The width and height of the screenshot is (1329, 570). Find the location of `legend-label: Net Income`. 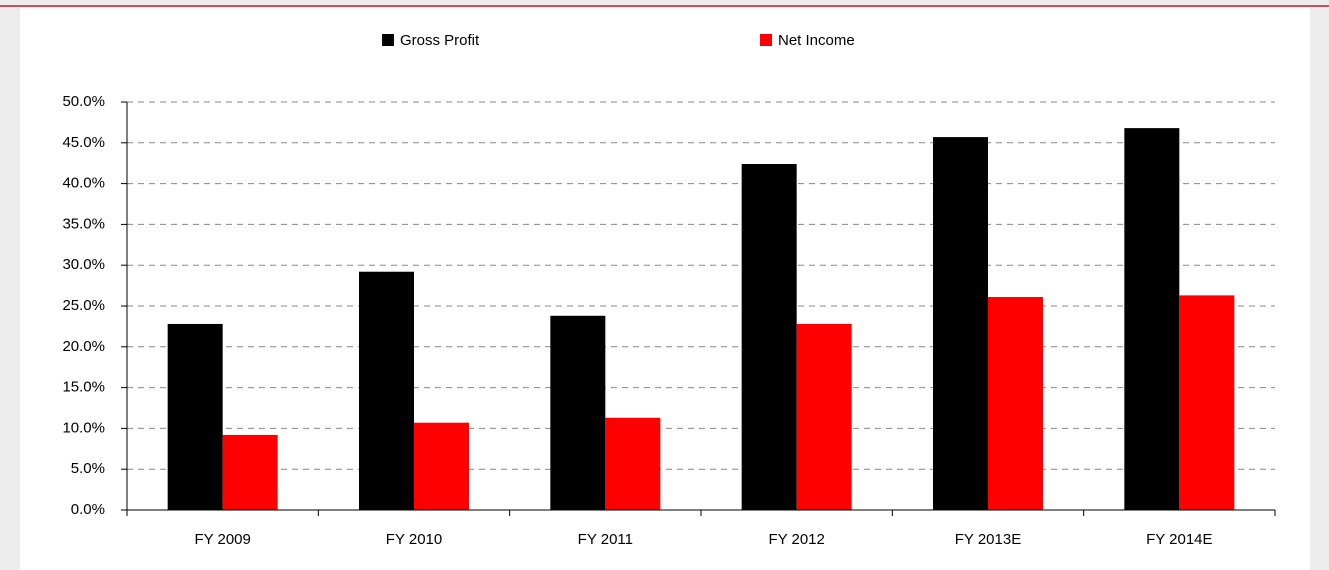

legend-label: Net Income is located at coordinates (816, 40).